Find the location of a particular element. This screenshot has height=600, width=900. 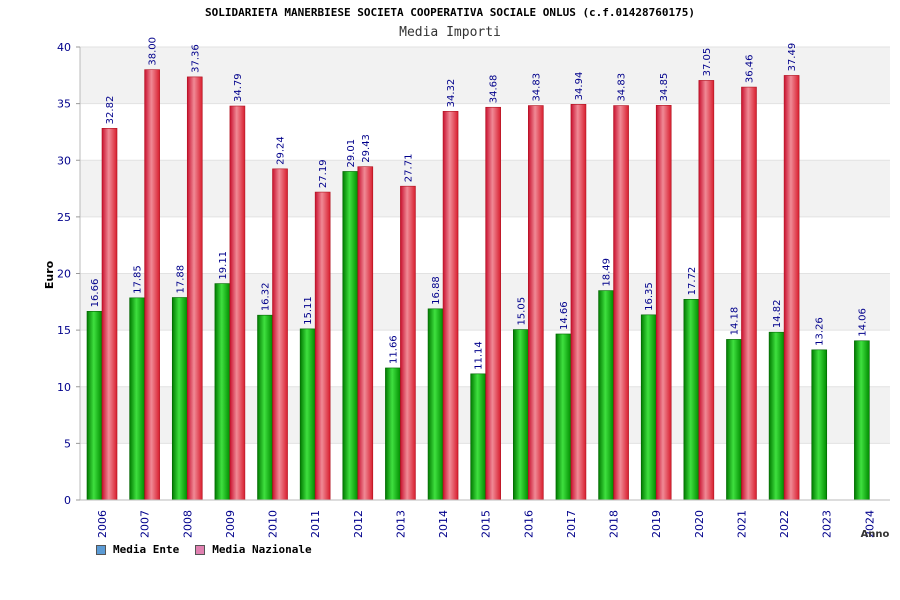

x-tick-label: 2020 is located at coordinates (699, 524).